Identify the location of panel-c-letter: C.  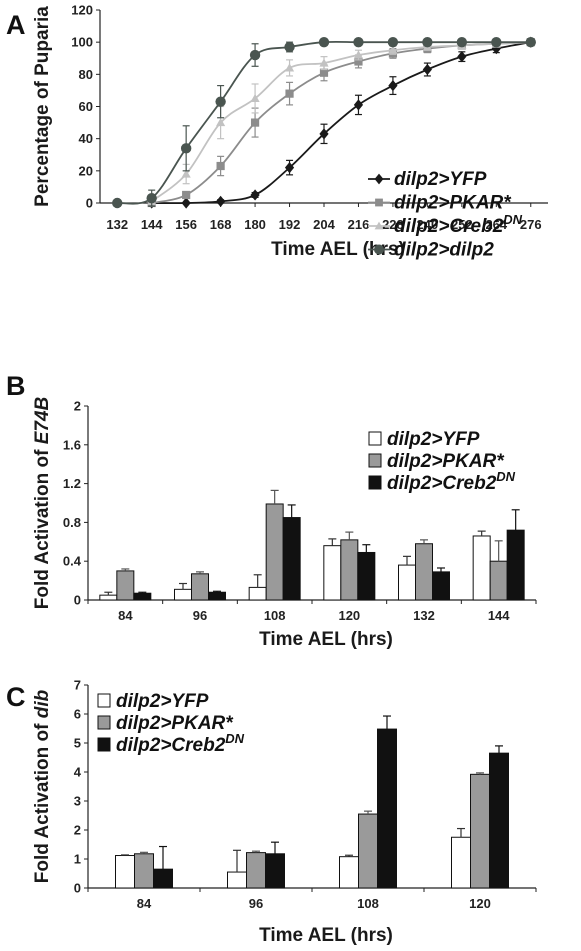
(16, 697).